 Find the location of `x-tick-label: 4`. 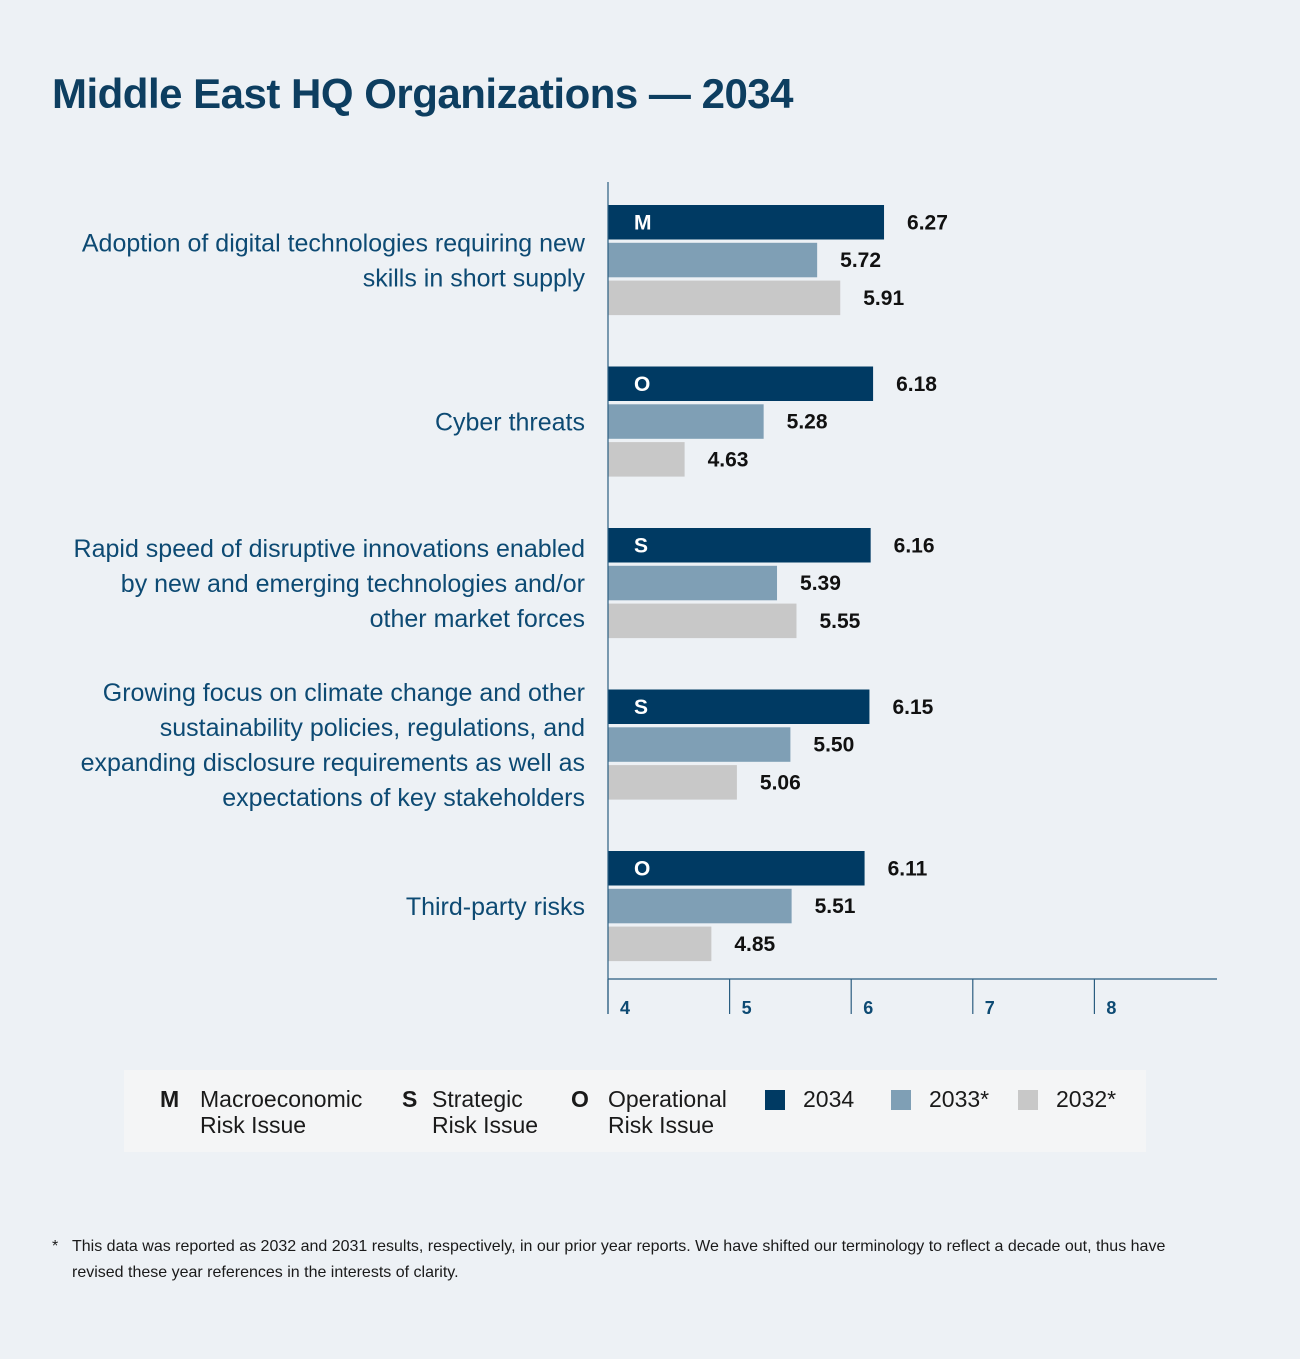

x-tick-label: 4 is located at coordinates (625, 1008).